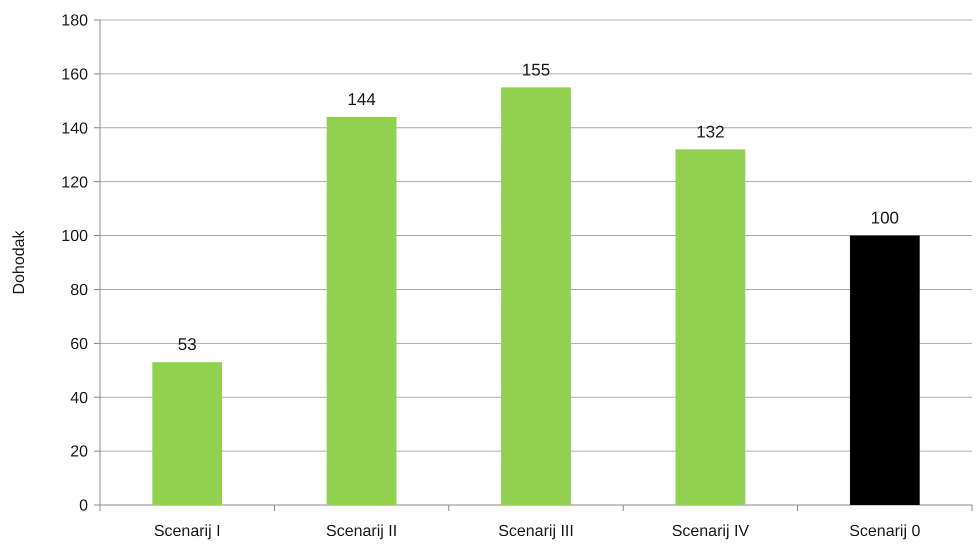 This screenshot has height=550, width=976. I want to click on x-tick-label: Scenarij 0, so click(884, 531).